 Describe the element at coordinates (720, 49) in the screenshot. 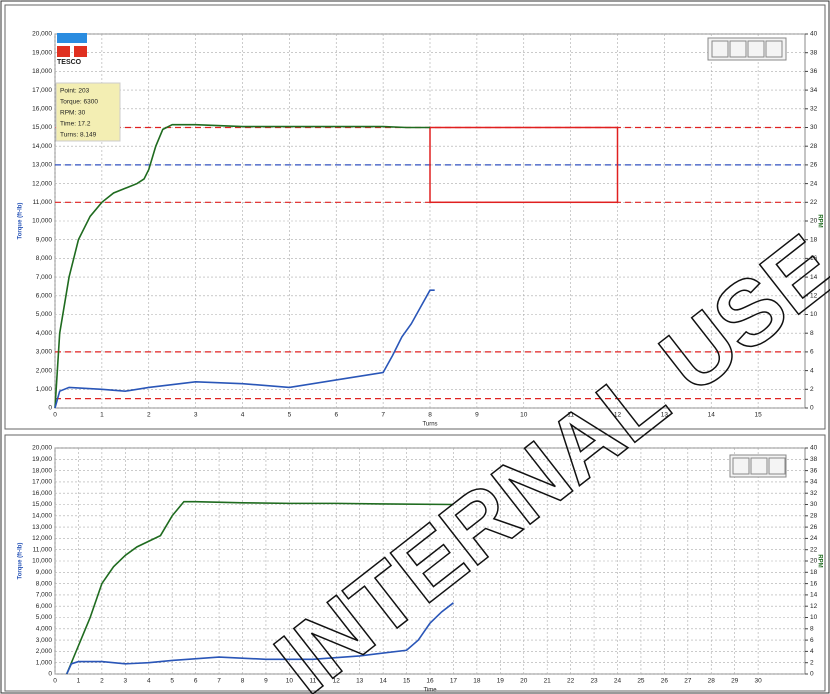

I see `chart-button` at that location.